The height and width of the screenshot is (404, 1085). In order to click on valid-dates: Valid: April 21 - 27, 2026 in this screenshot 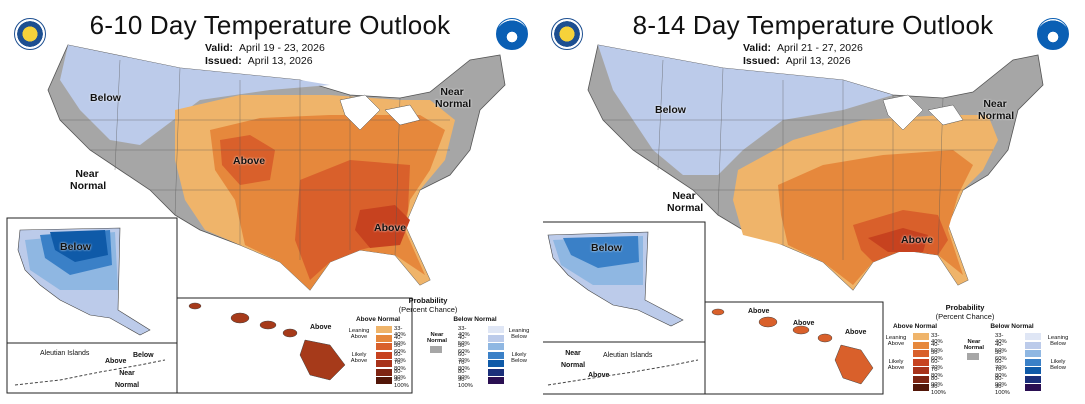, I will do `click(803, 48)`.